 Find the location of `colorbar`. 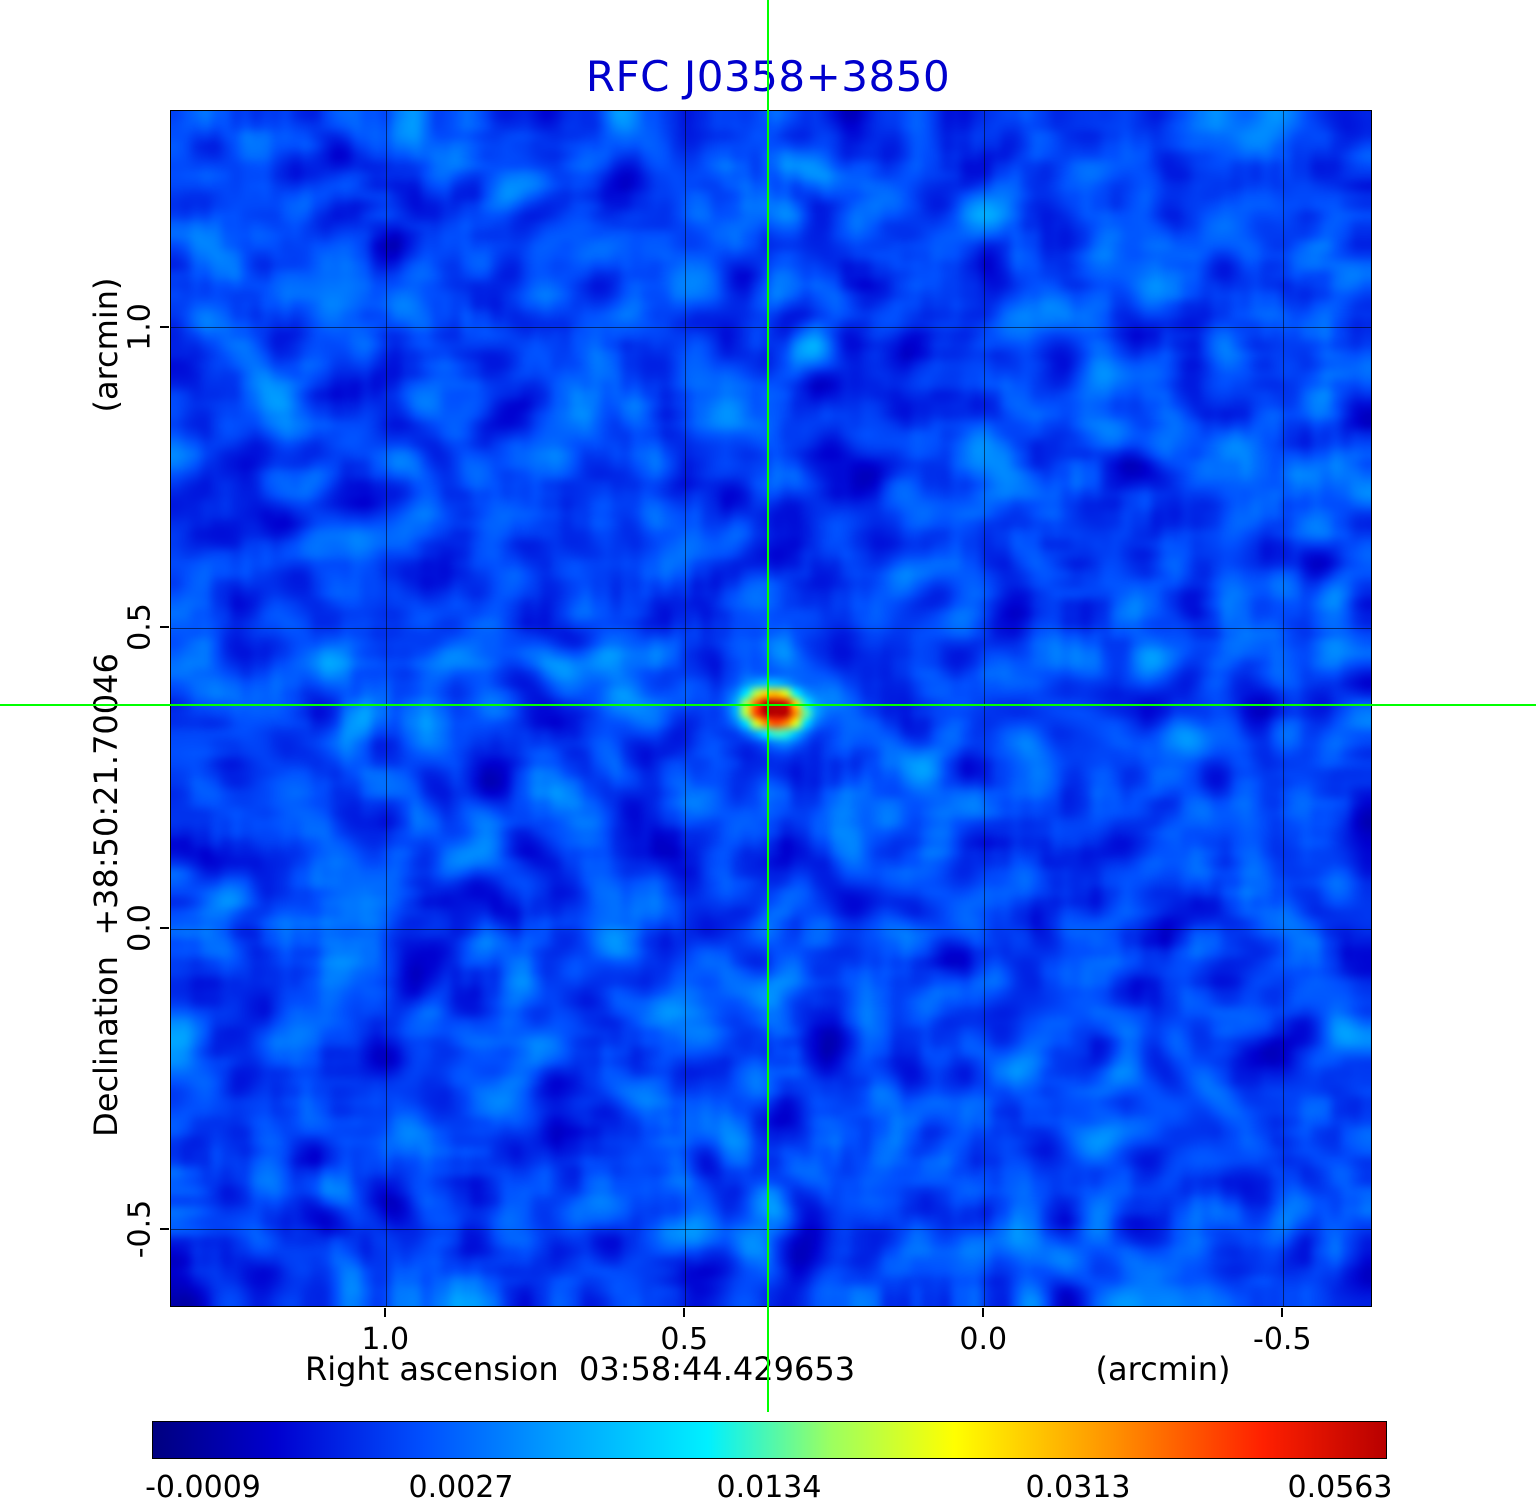

colorbar is located at coordinates (769, 1440).